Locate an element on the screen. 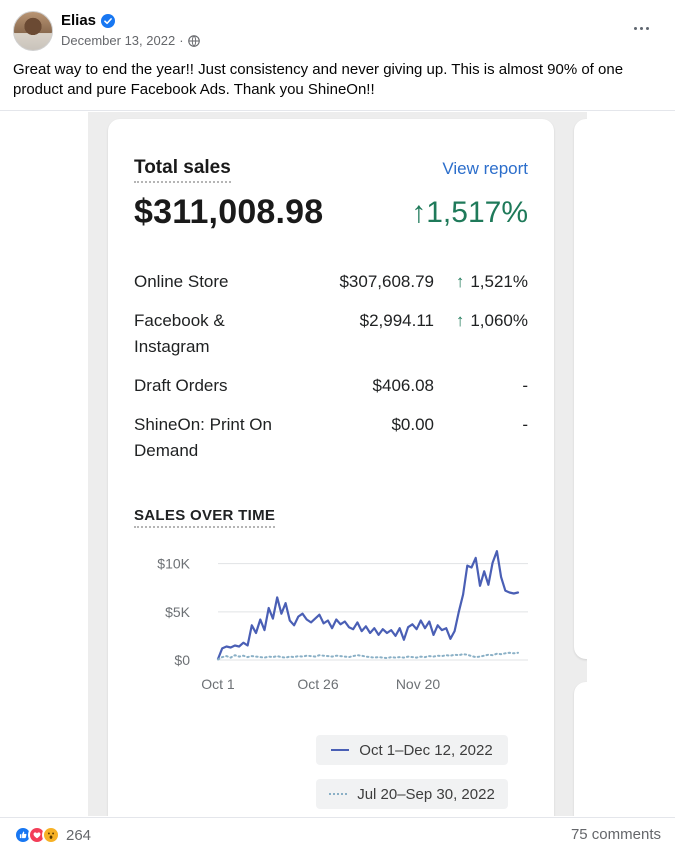  row-channel: Online Store is located at coordinates (181, 281).